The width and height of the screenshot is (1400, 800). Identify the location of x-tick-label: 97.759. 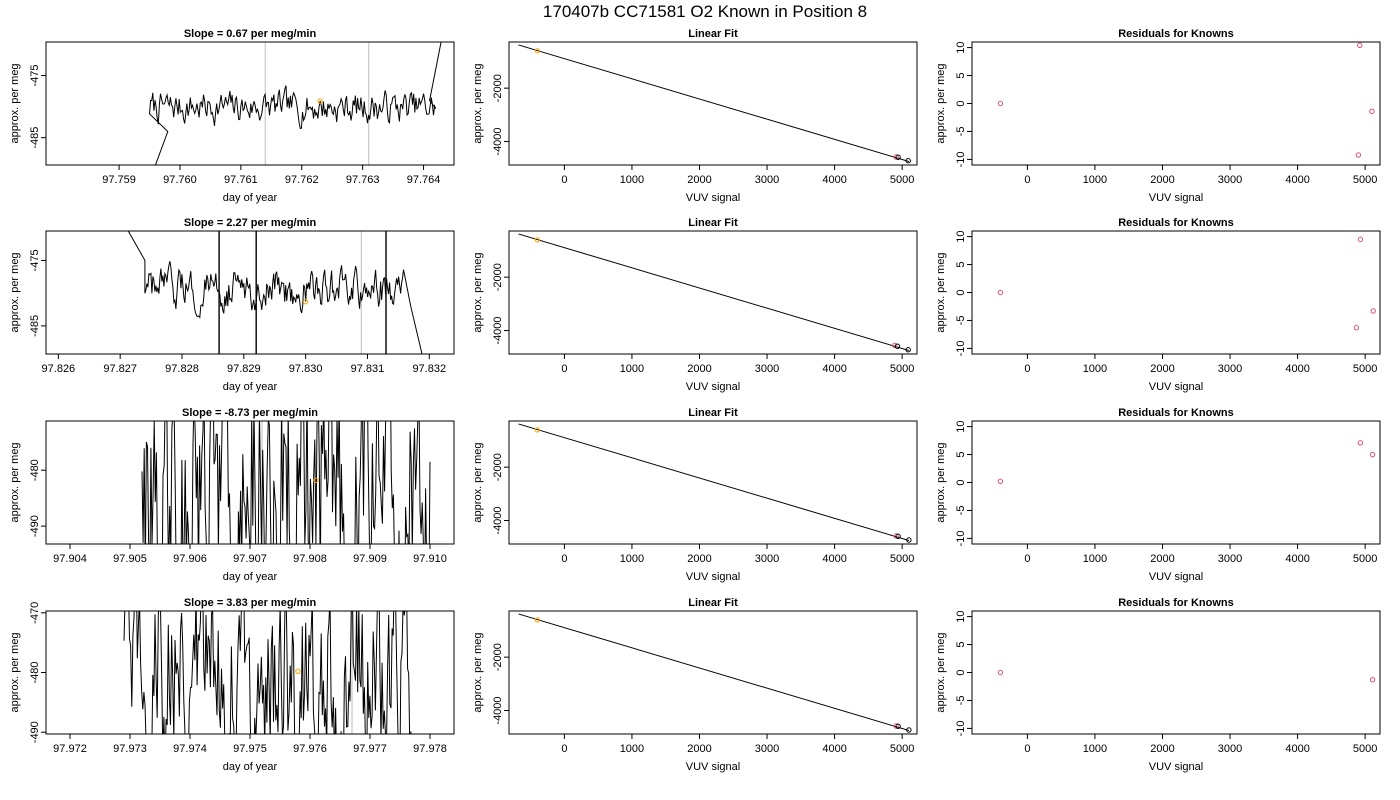
(119, 180).